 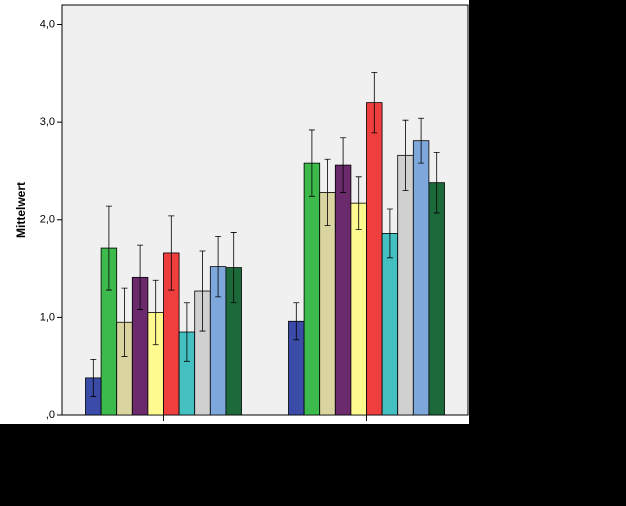 What do you see at coordinates (47, 122) in the screenshot?
I see `y-tick-label: 3,0` at bounding box center [47, 122].